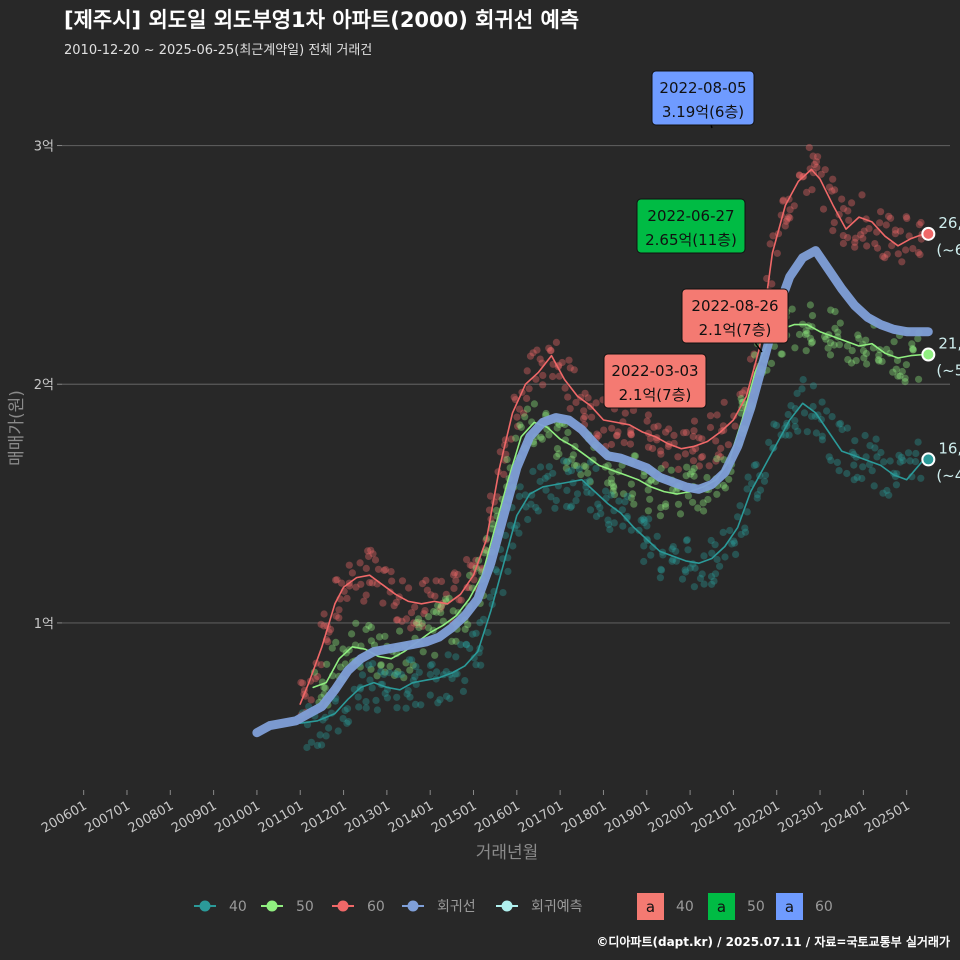  What do you see at coordinates (343, 906) in the screenshot?
I see `legend-swatch` at bounding box center [343, 906].